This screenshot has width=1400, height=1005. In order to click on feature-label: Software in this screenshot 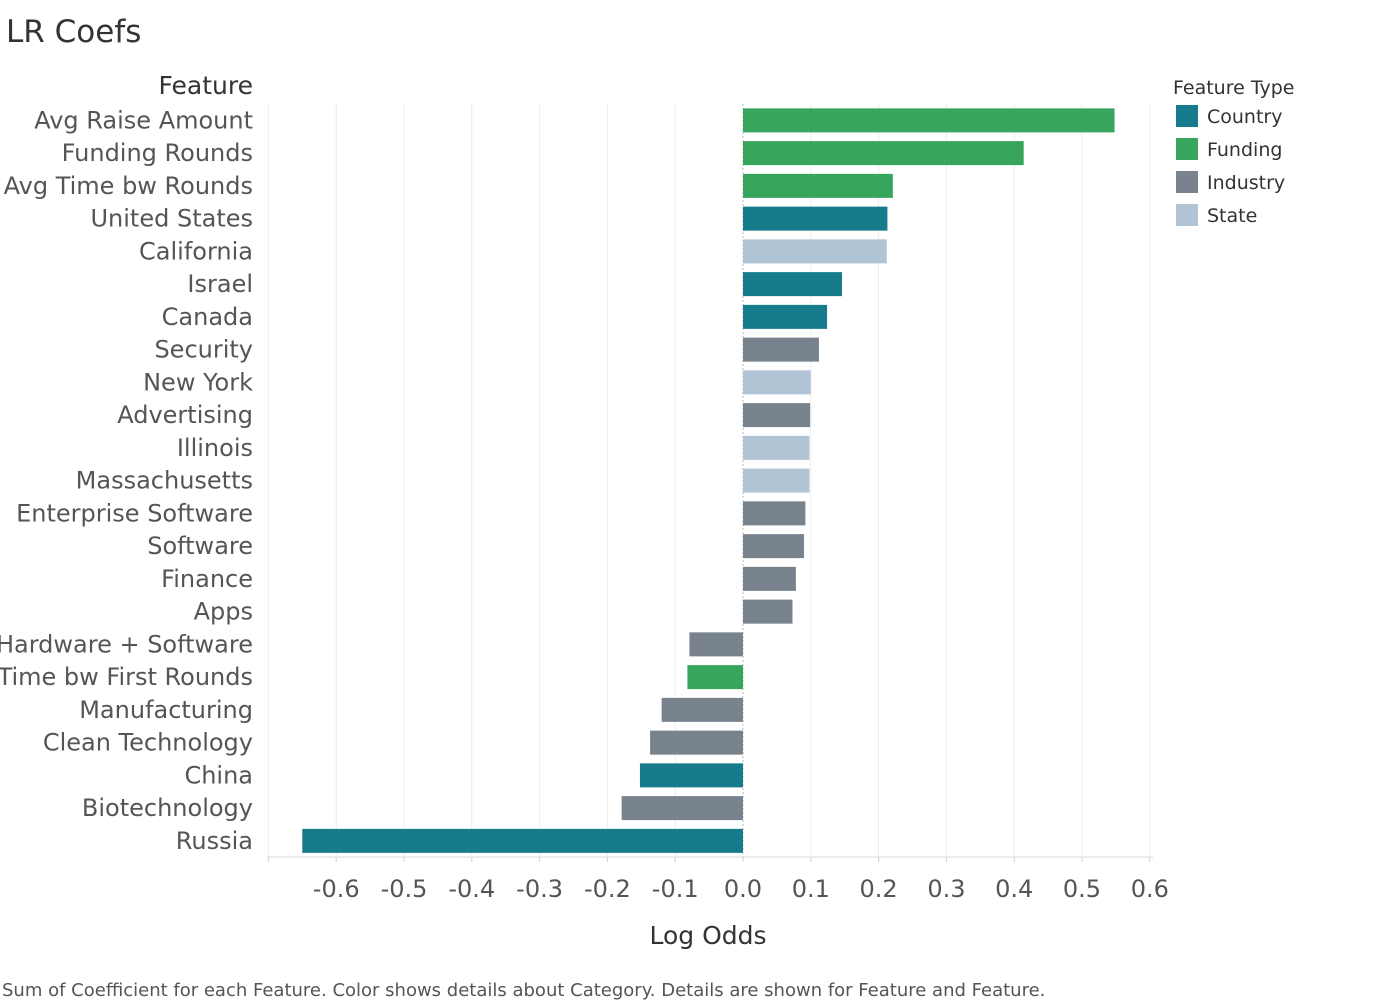, I will do `click(200, 546)`.